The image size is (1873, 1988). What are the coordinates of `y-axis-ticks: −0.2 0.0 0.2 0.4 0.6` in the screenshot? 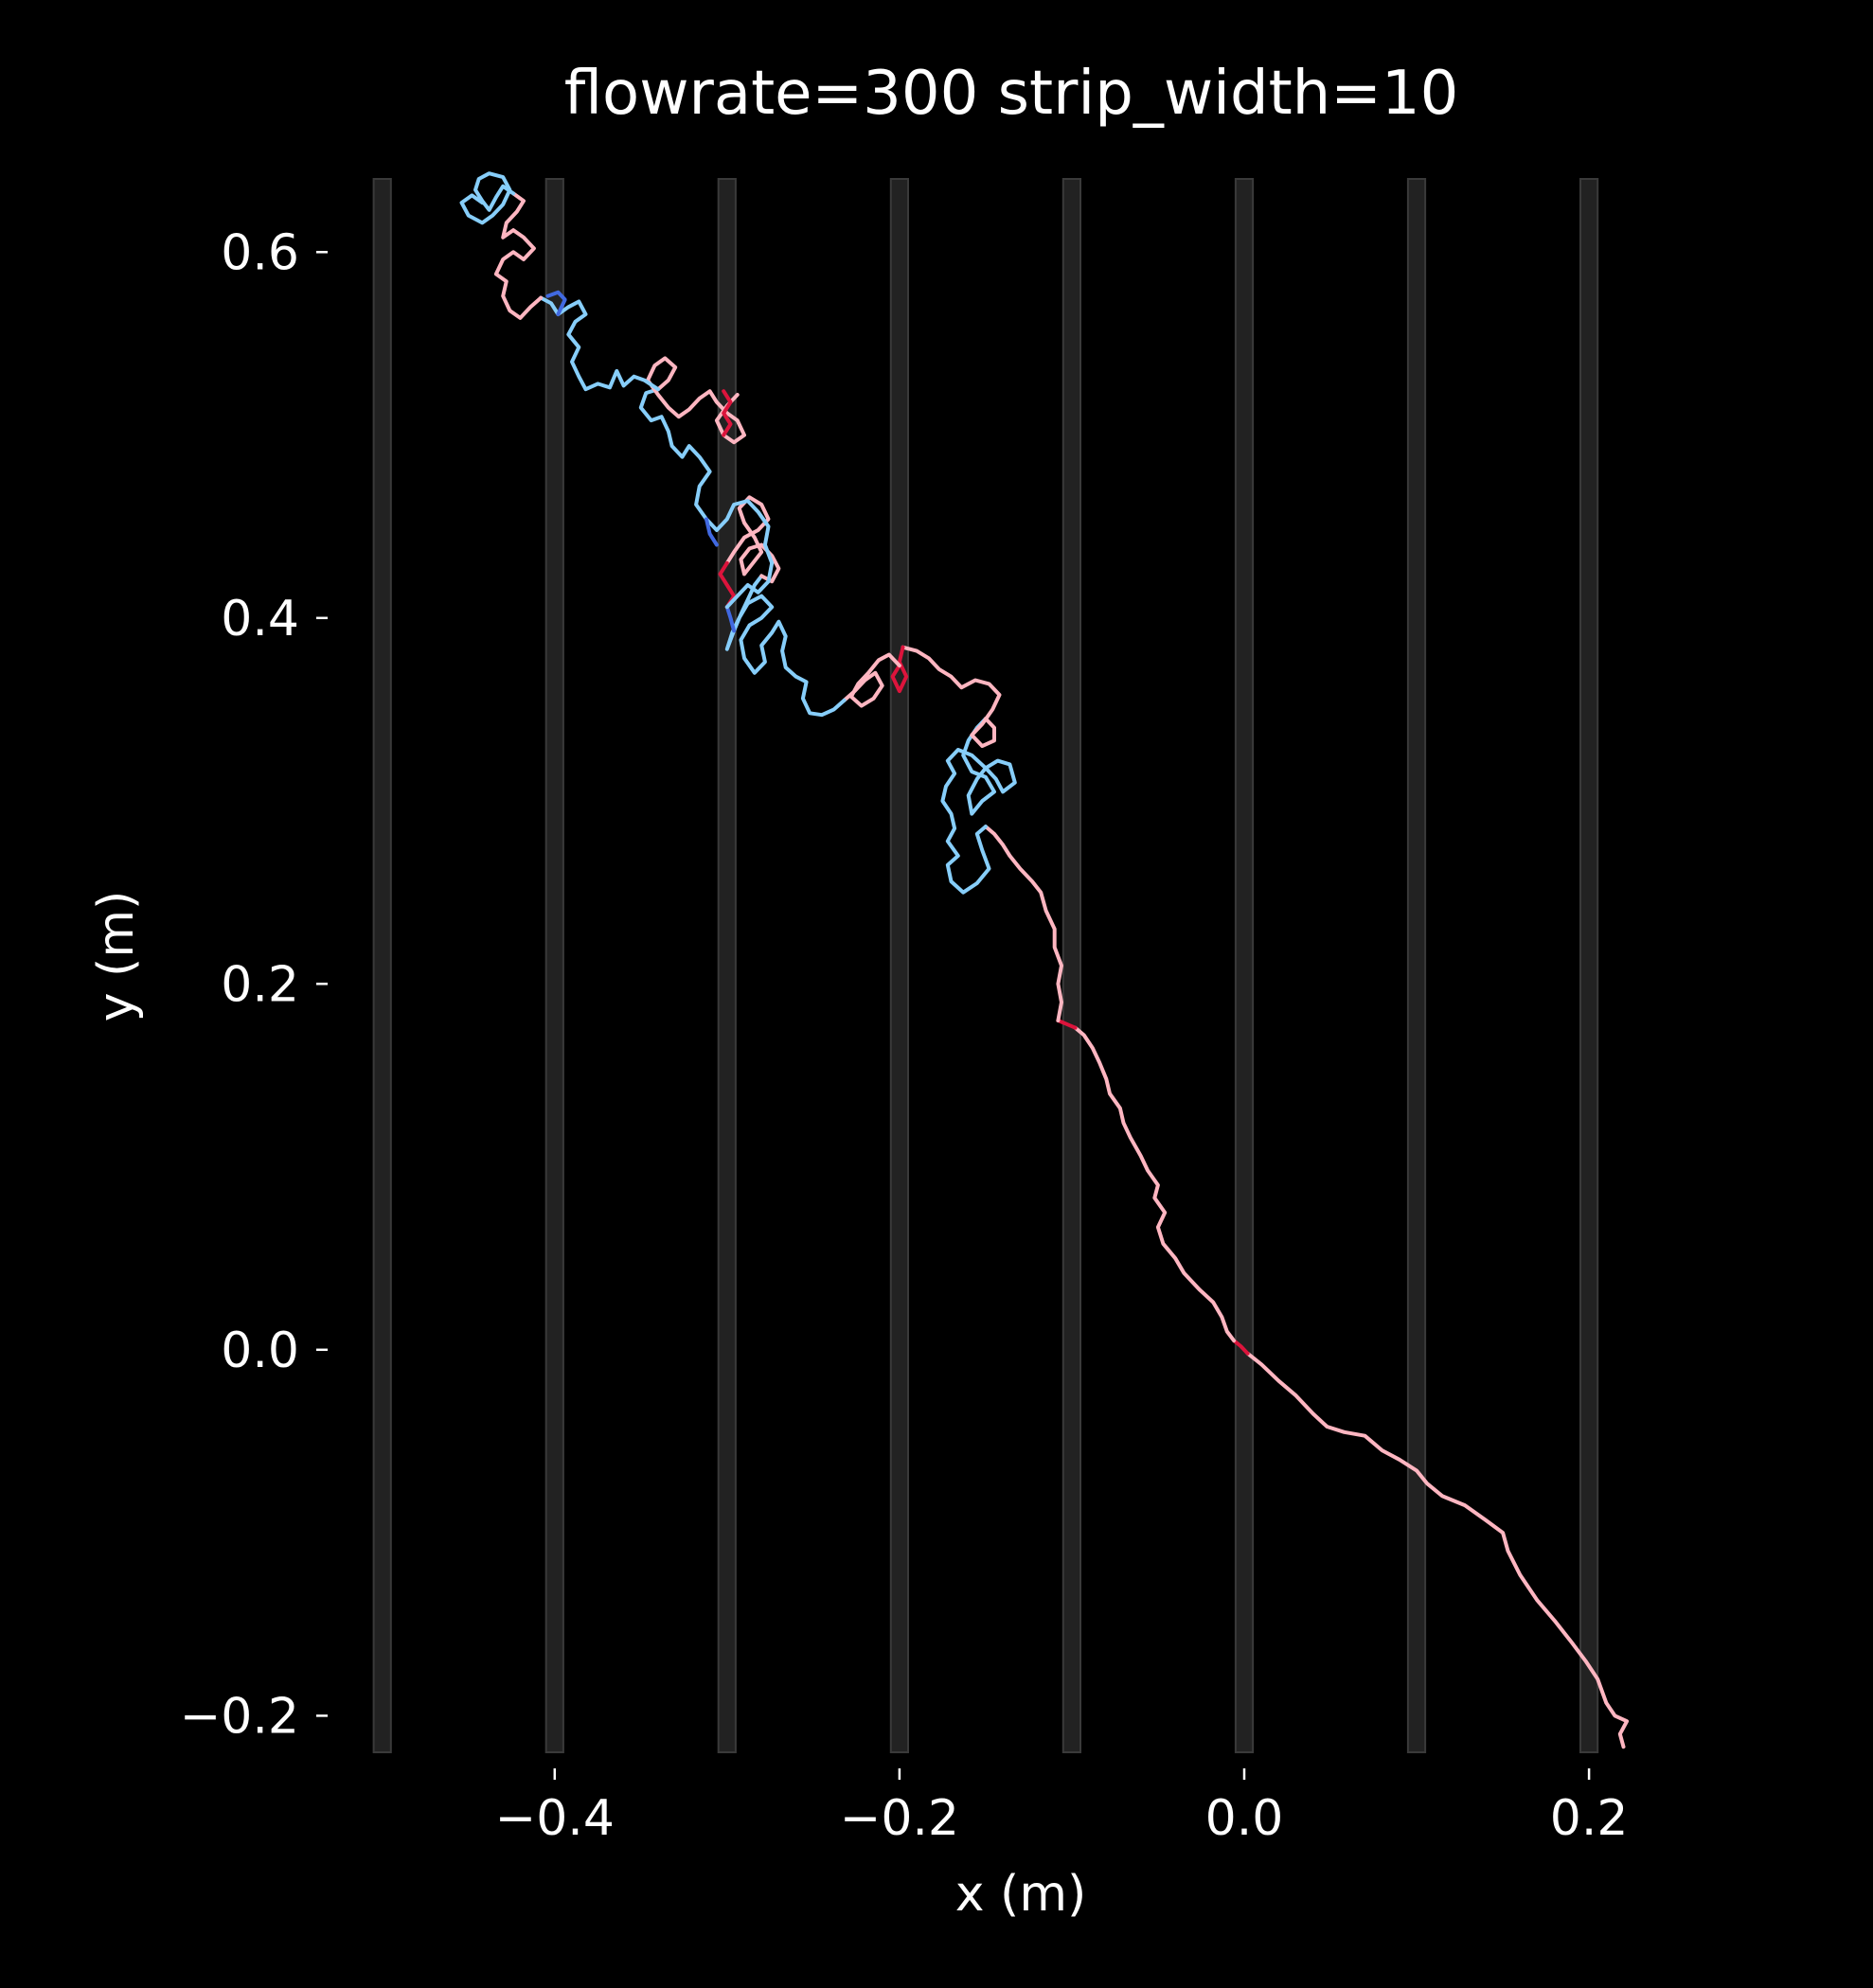 It's located at (254, 984).